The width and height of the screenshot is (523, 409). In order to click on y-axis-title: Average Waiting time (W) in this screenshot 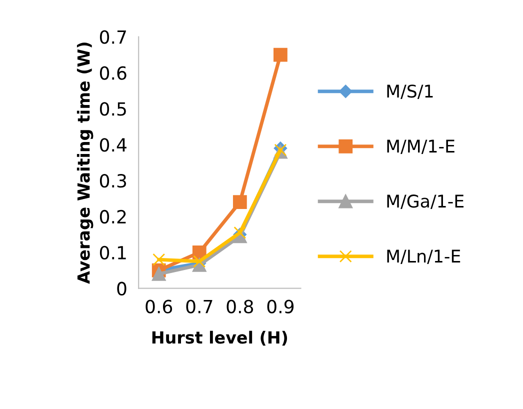, I will do `click(85, 163)`.